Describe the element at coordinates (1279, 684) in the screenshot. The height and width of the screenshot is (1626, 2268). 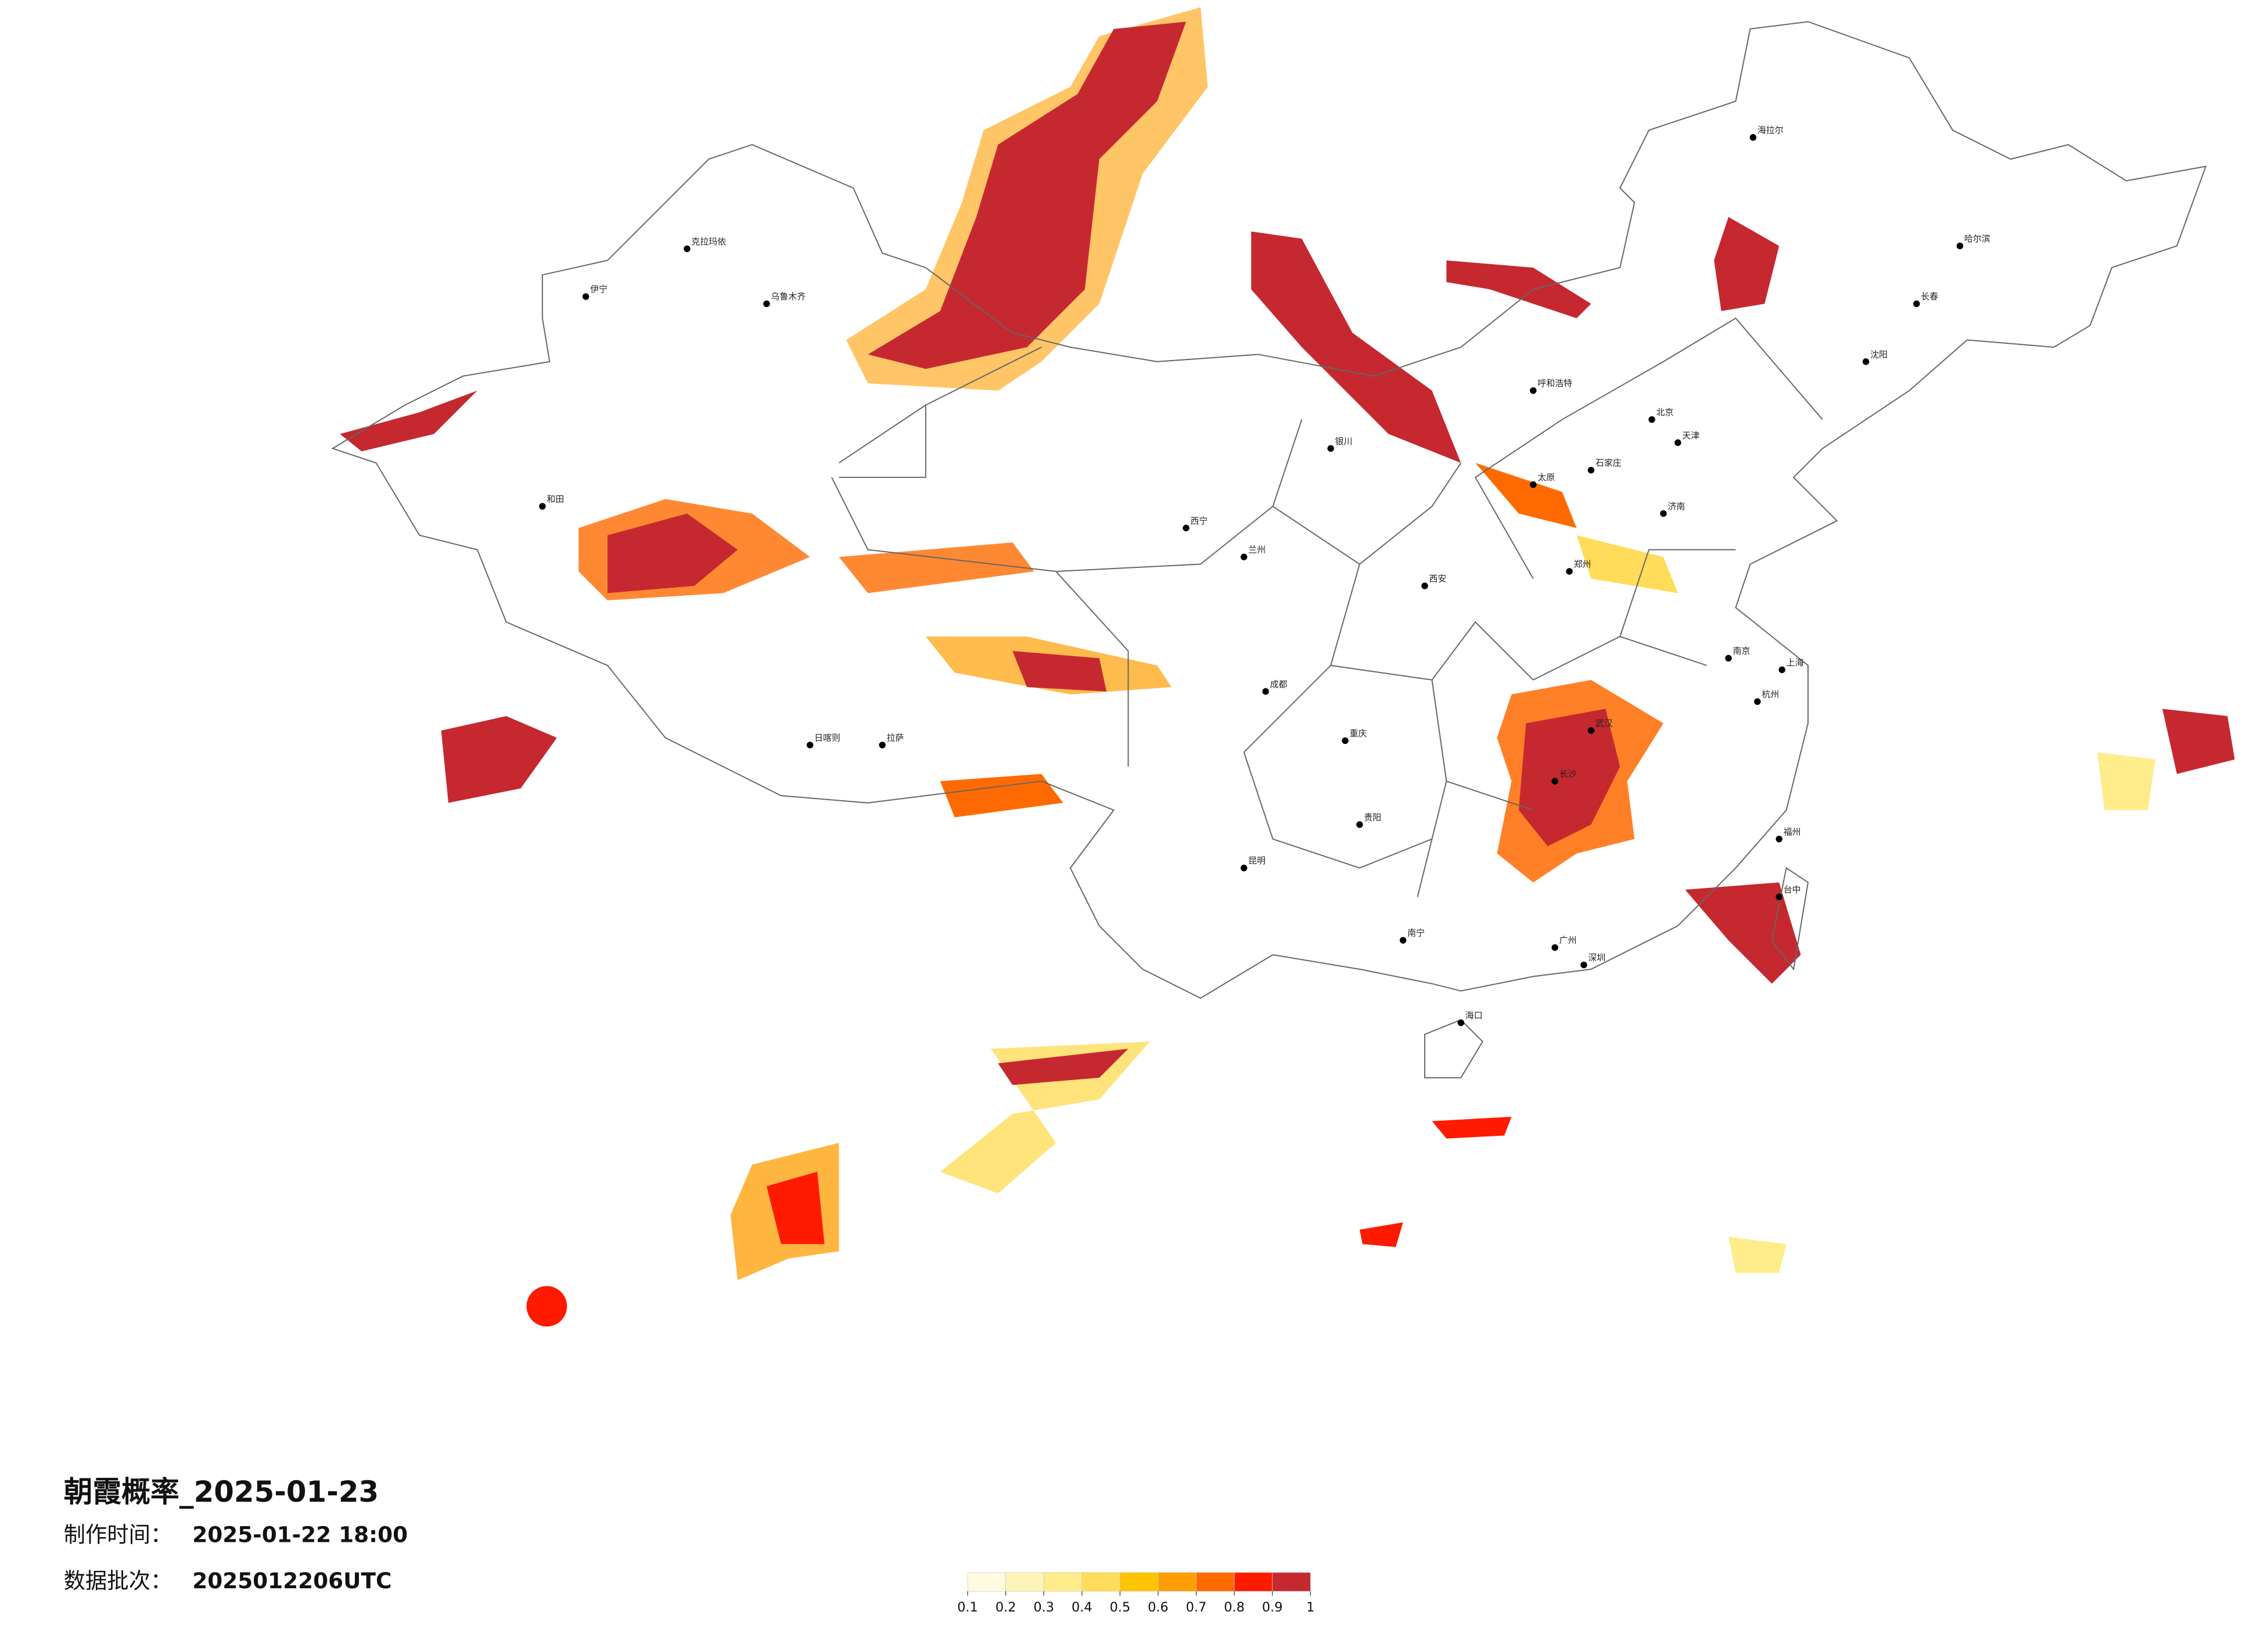
I see `city-label: 成都` at that location.